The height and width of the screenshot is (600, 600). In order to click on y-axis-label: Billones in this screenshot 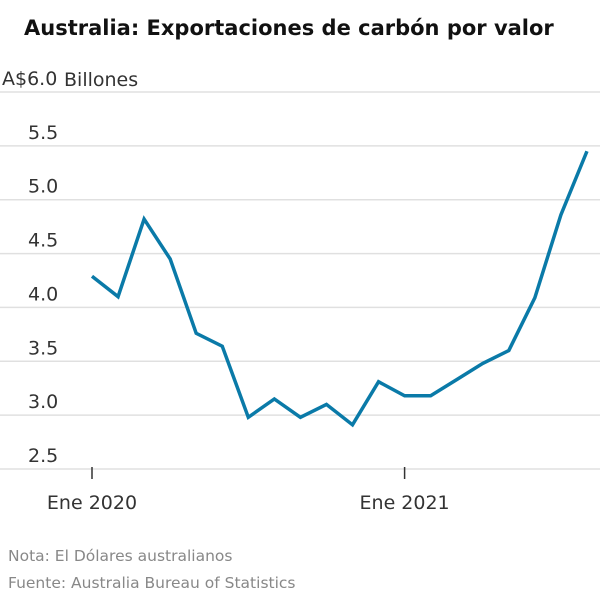, I will do `click(101, 80)`.